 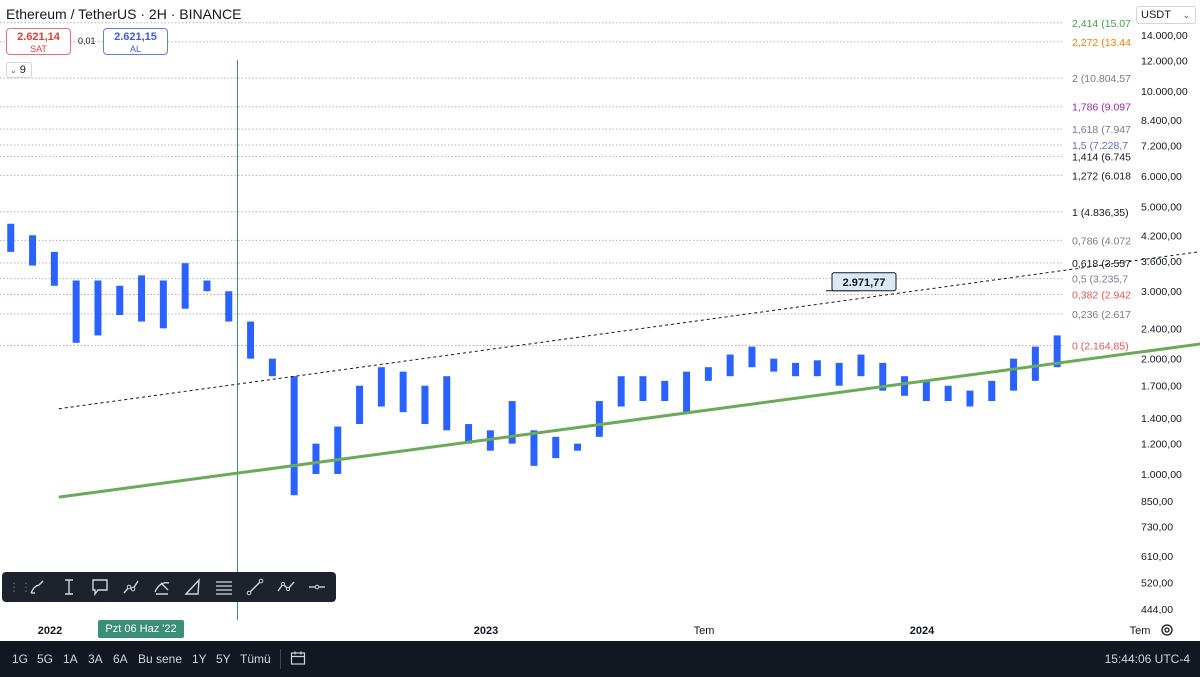 I want to click on fib-icon, so click(x=161, y=587).